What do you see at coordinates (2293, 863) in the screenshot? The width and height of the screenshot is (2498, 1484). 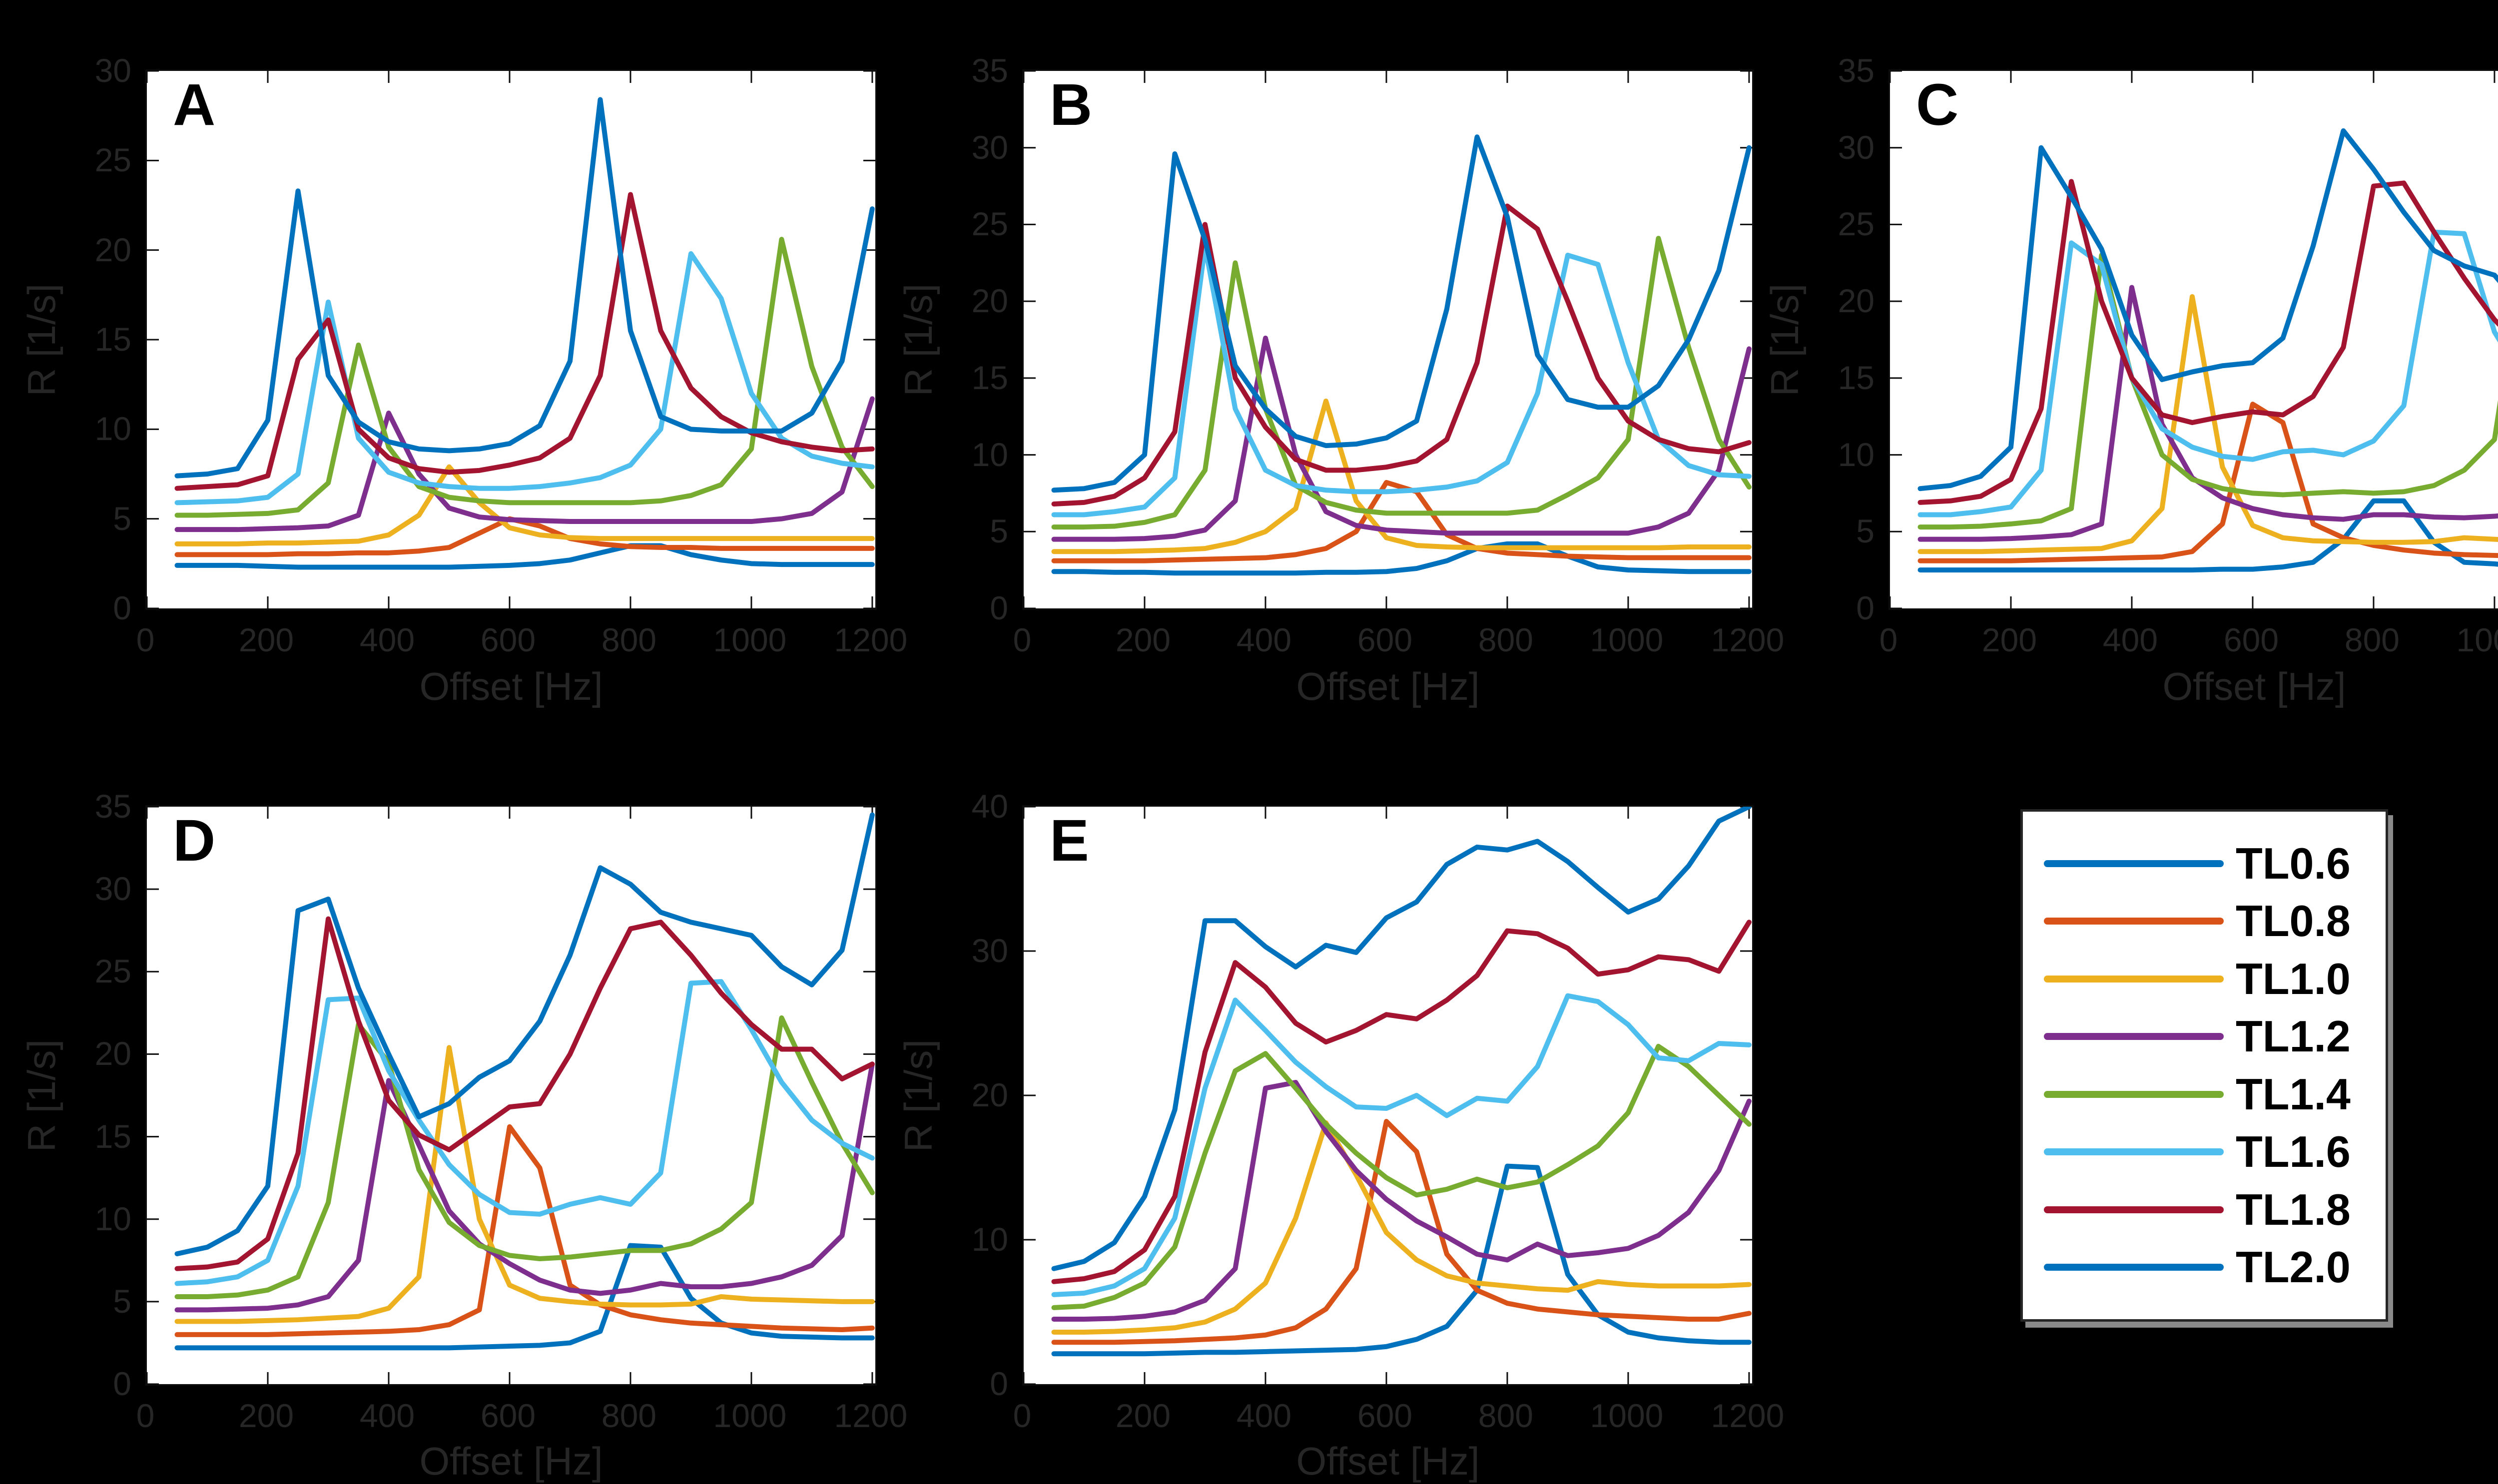 I see `legend-label: TL0.6` at bounding box center [2293, 863].